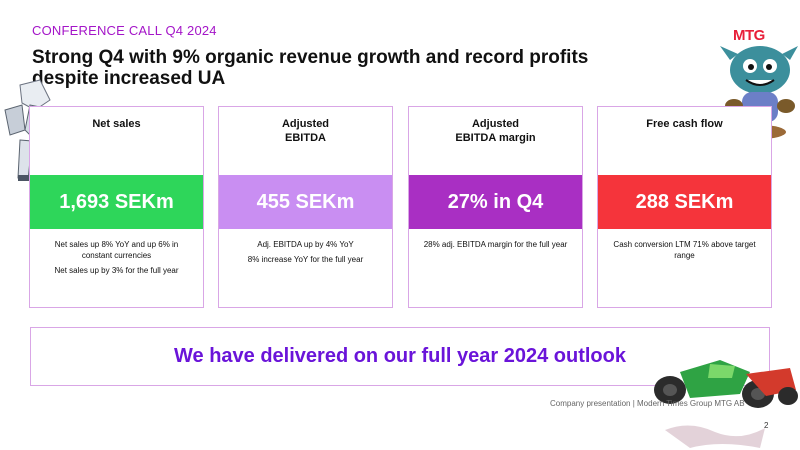 Image resolution: width=800 pixels, height=450 pixels. What do you see at coordinates (684, 124) in the screenshot?
I see `kpi-card-title: Free cash flow` at bounding box center [684, 124].